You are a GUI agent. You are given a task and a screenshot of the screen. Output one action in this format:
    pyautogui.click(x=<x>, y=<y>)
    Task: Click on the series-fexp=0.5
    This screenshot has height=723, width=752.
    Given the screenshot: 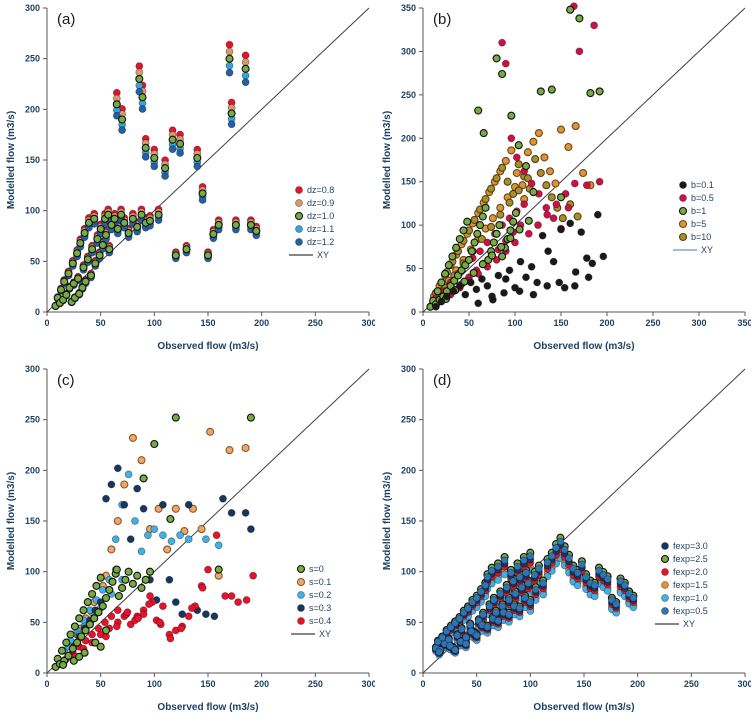 What is the action you would take?
    pyautogui.click(x=535, y=597)
    